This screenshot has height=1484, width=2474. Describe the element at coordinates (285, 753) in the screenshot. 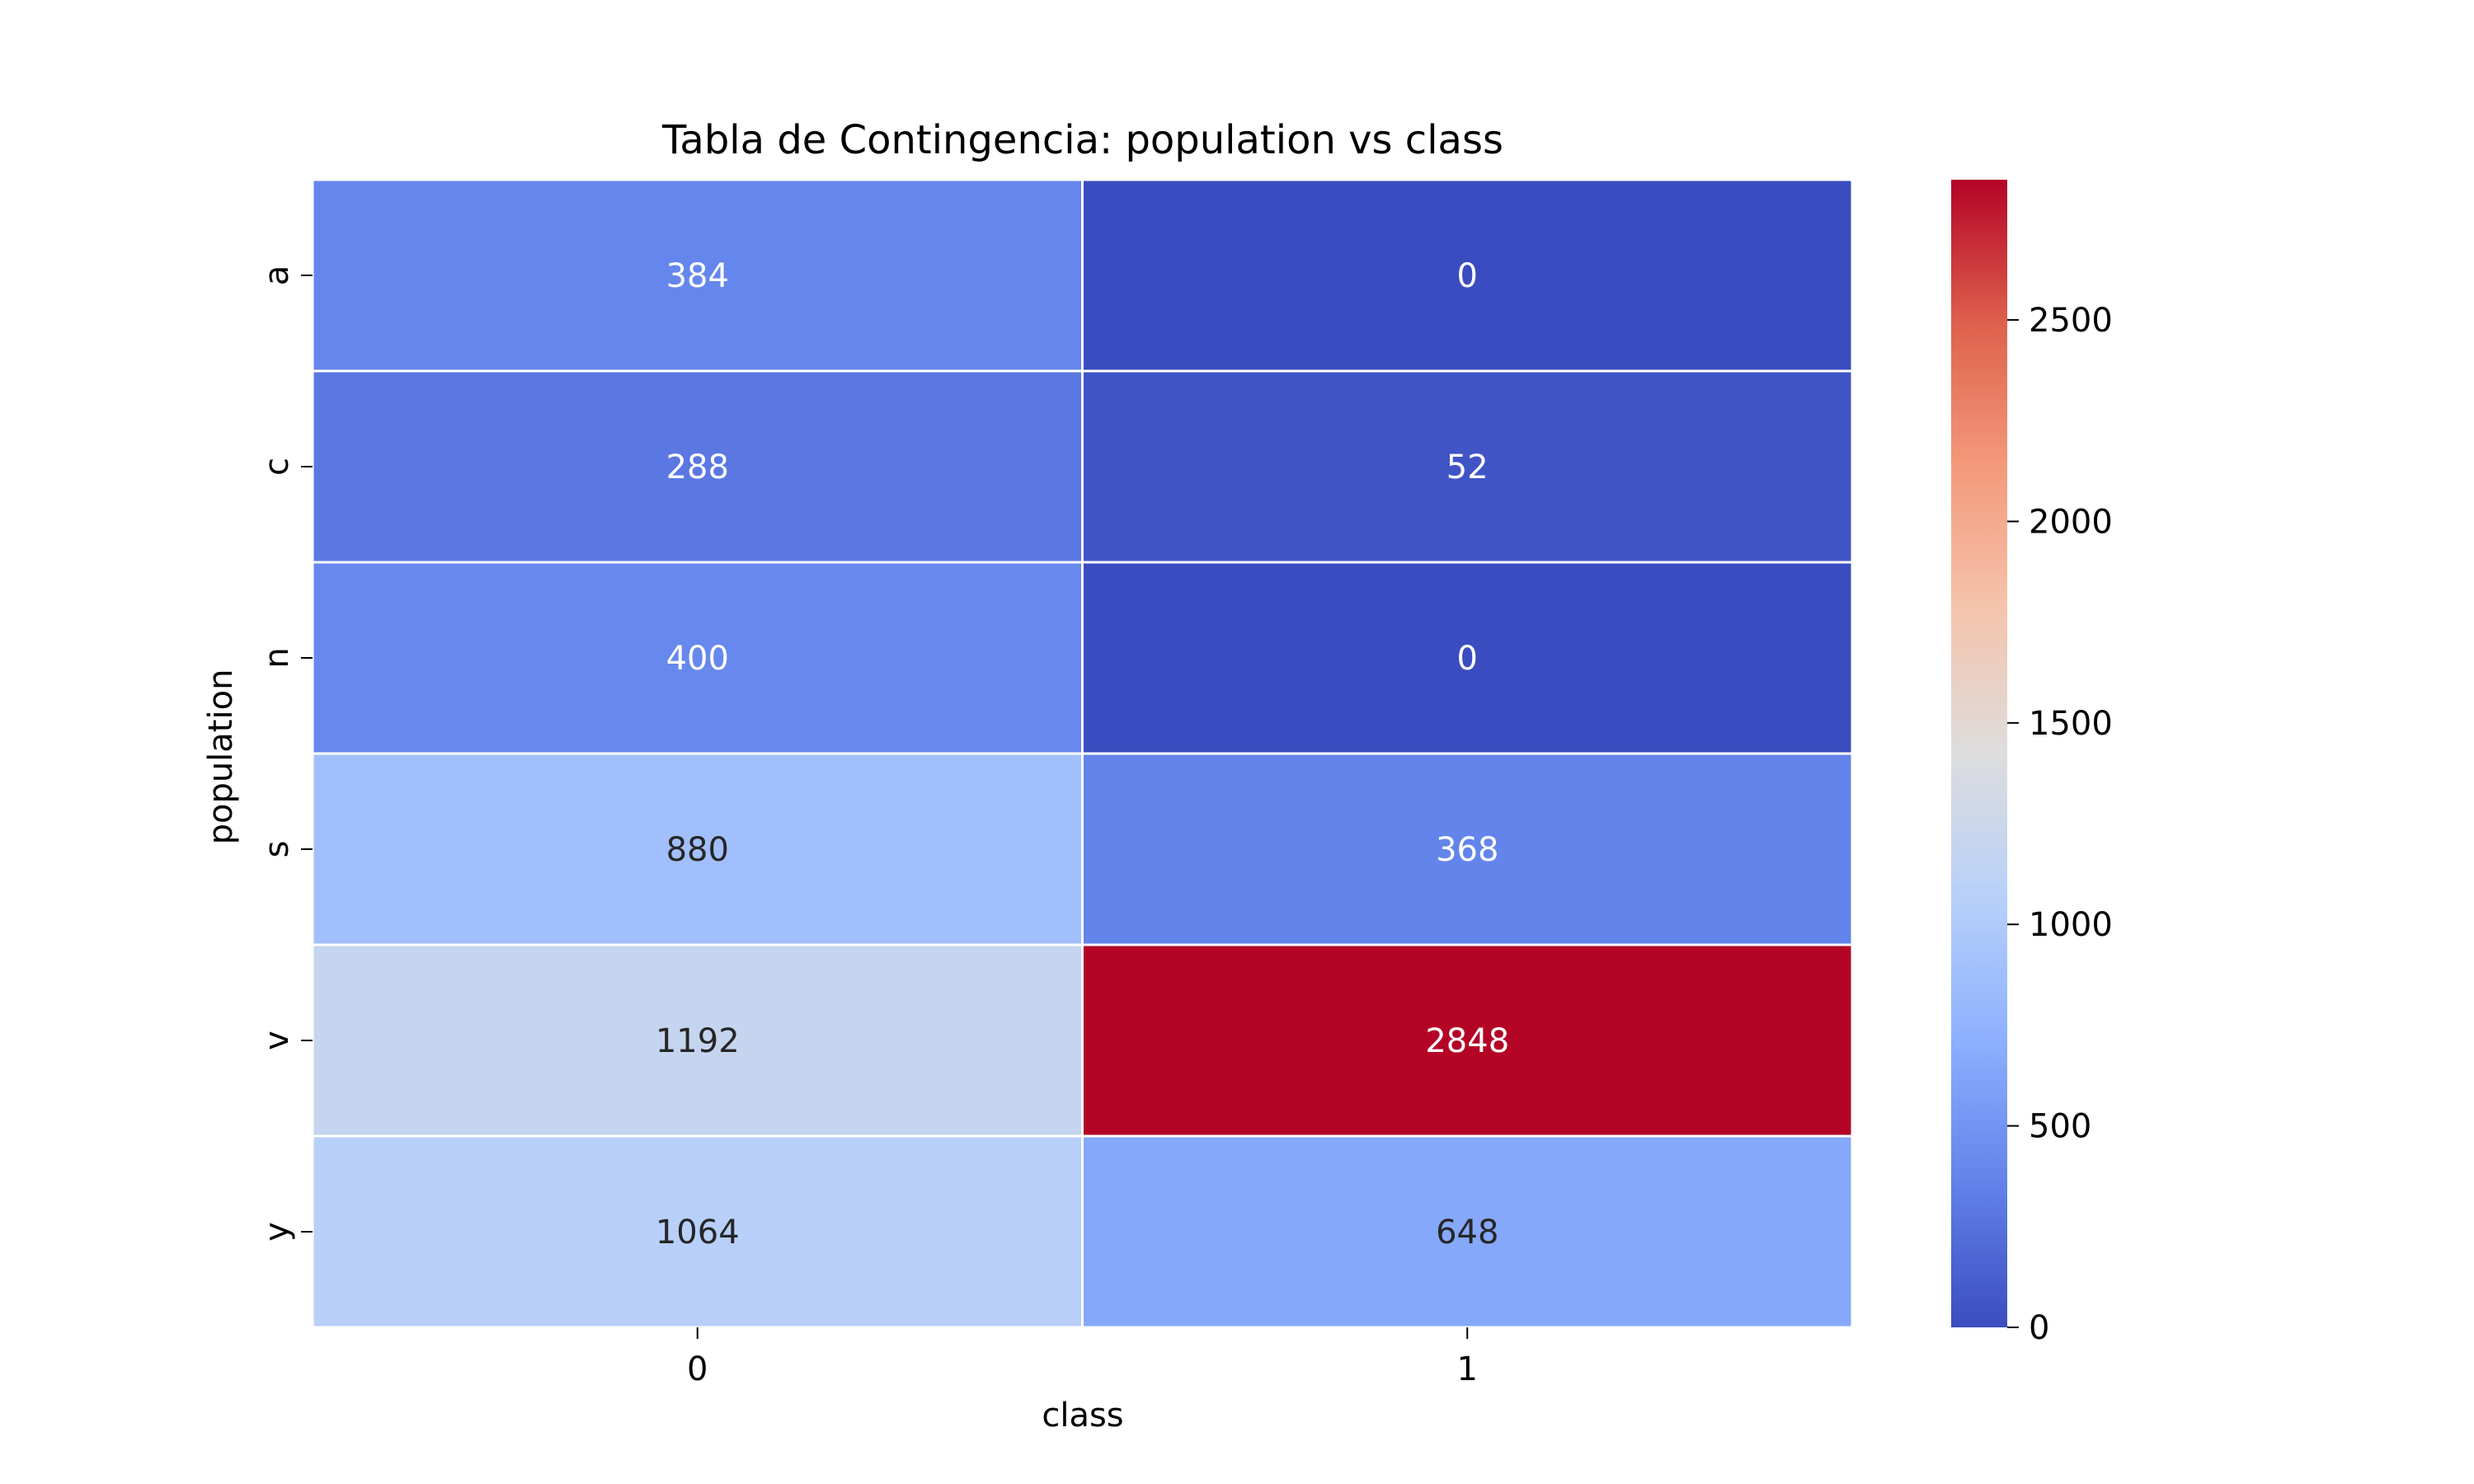

I see `y-axis: a c n s v y` at that location.